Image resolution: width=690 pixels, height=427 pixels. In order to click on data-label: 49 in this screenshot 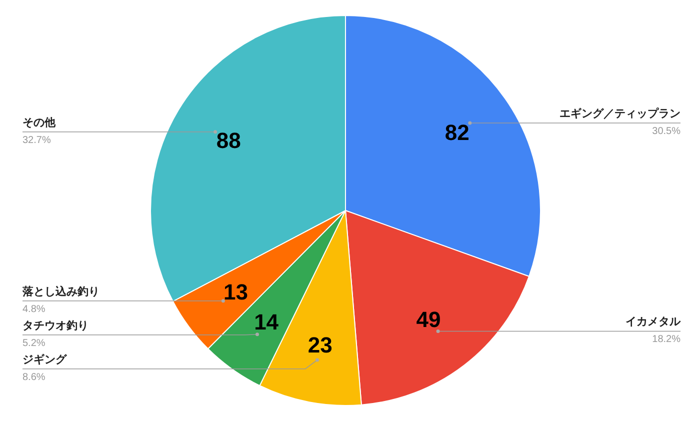, I will do `click(428, 319)`.